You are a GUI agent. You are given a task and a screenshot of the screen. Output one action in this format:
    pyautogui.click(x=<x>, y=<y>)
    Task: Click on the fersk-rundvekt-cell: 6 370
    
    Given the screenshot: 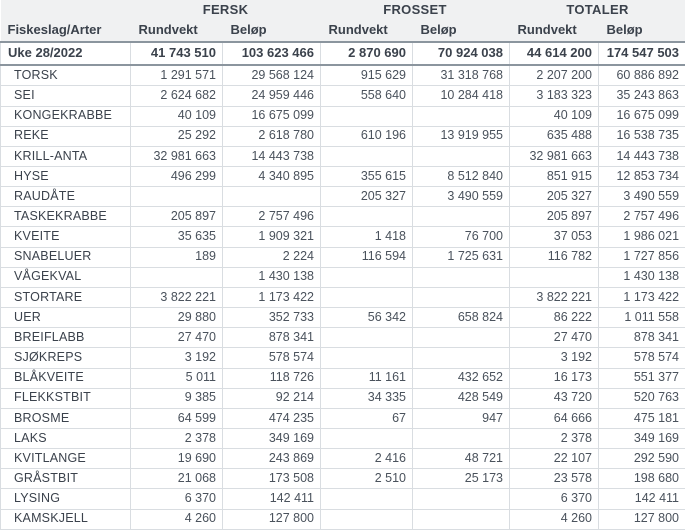 What is the action you would take?
    pyautogui.click(x=176, y=499)
    